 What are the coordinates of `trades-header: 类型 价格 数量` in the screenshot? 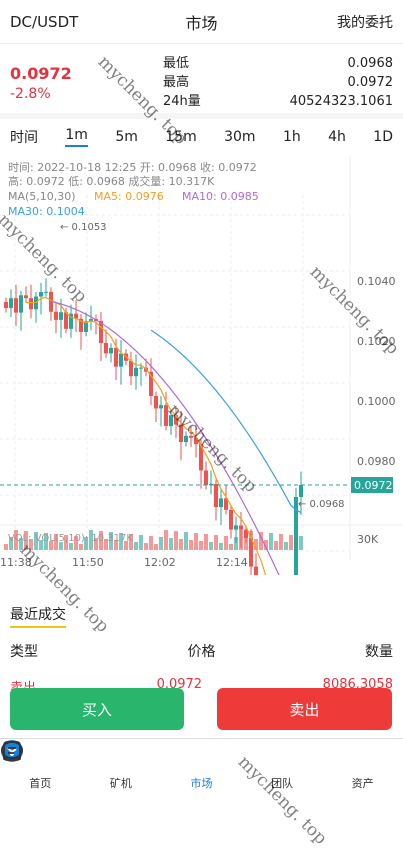 It's located at (201, 651).